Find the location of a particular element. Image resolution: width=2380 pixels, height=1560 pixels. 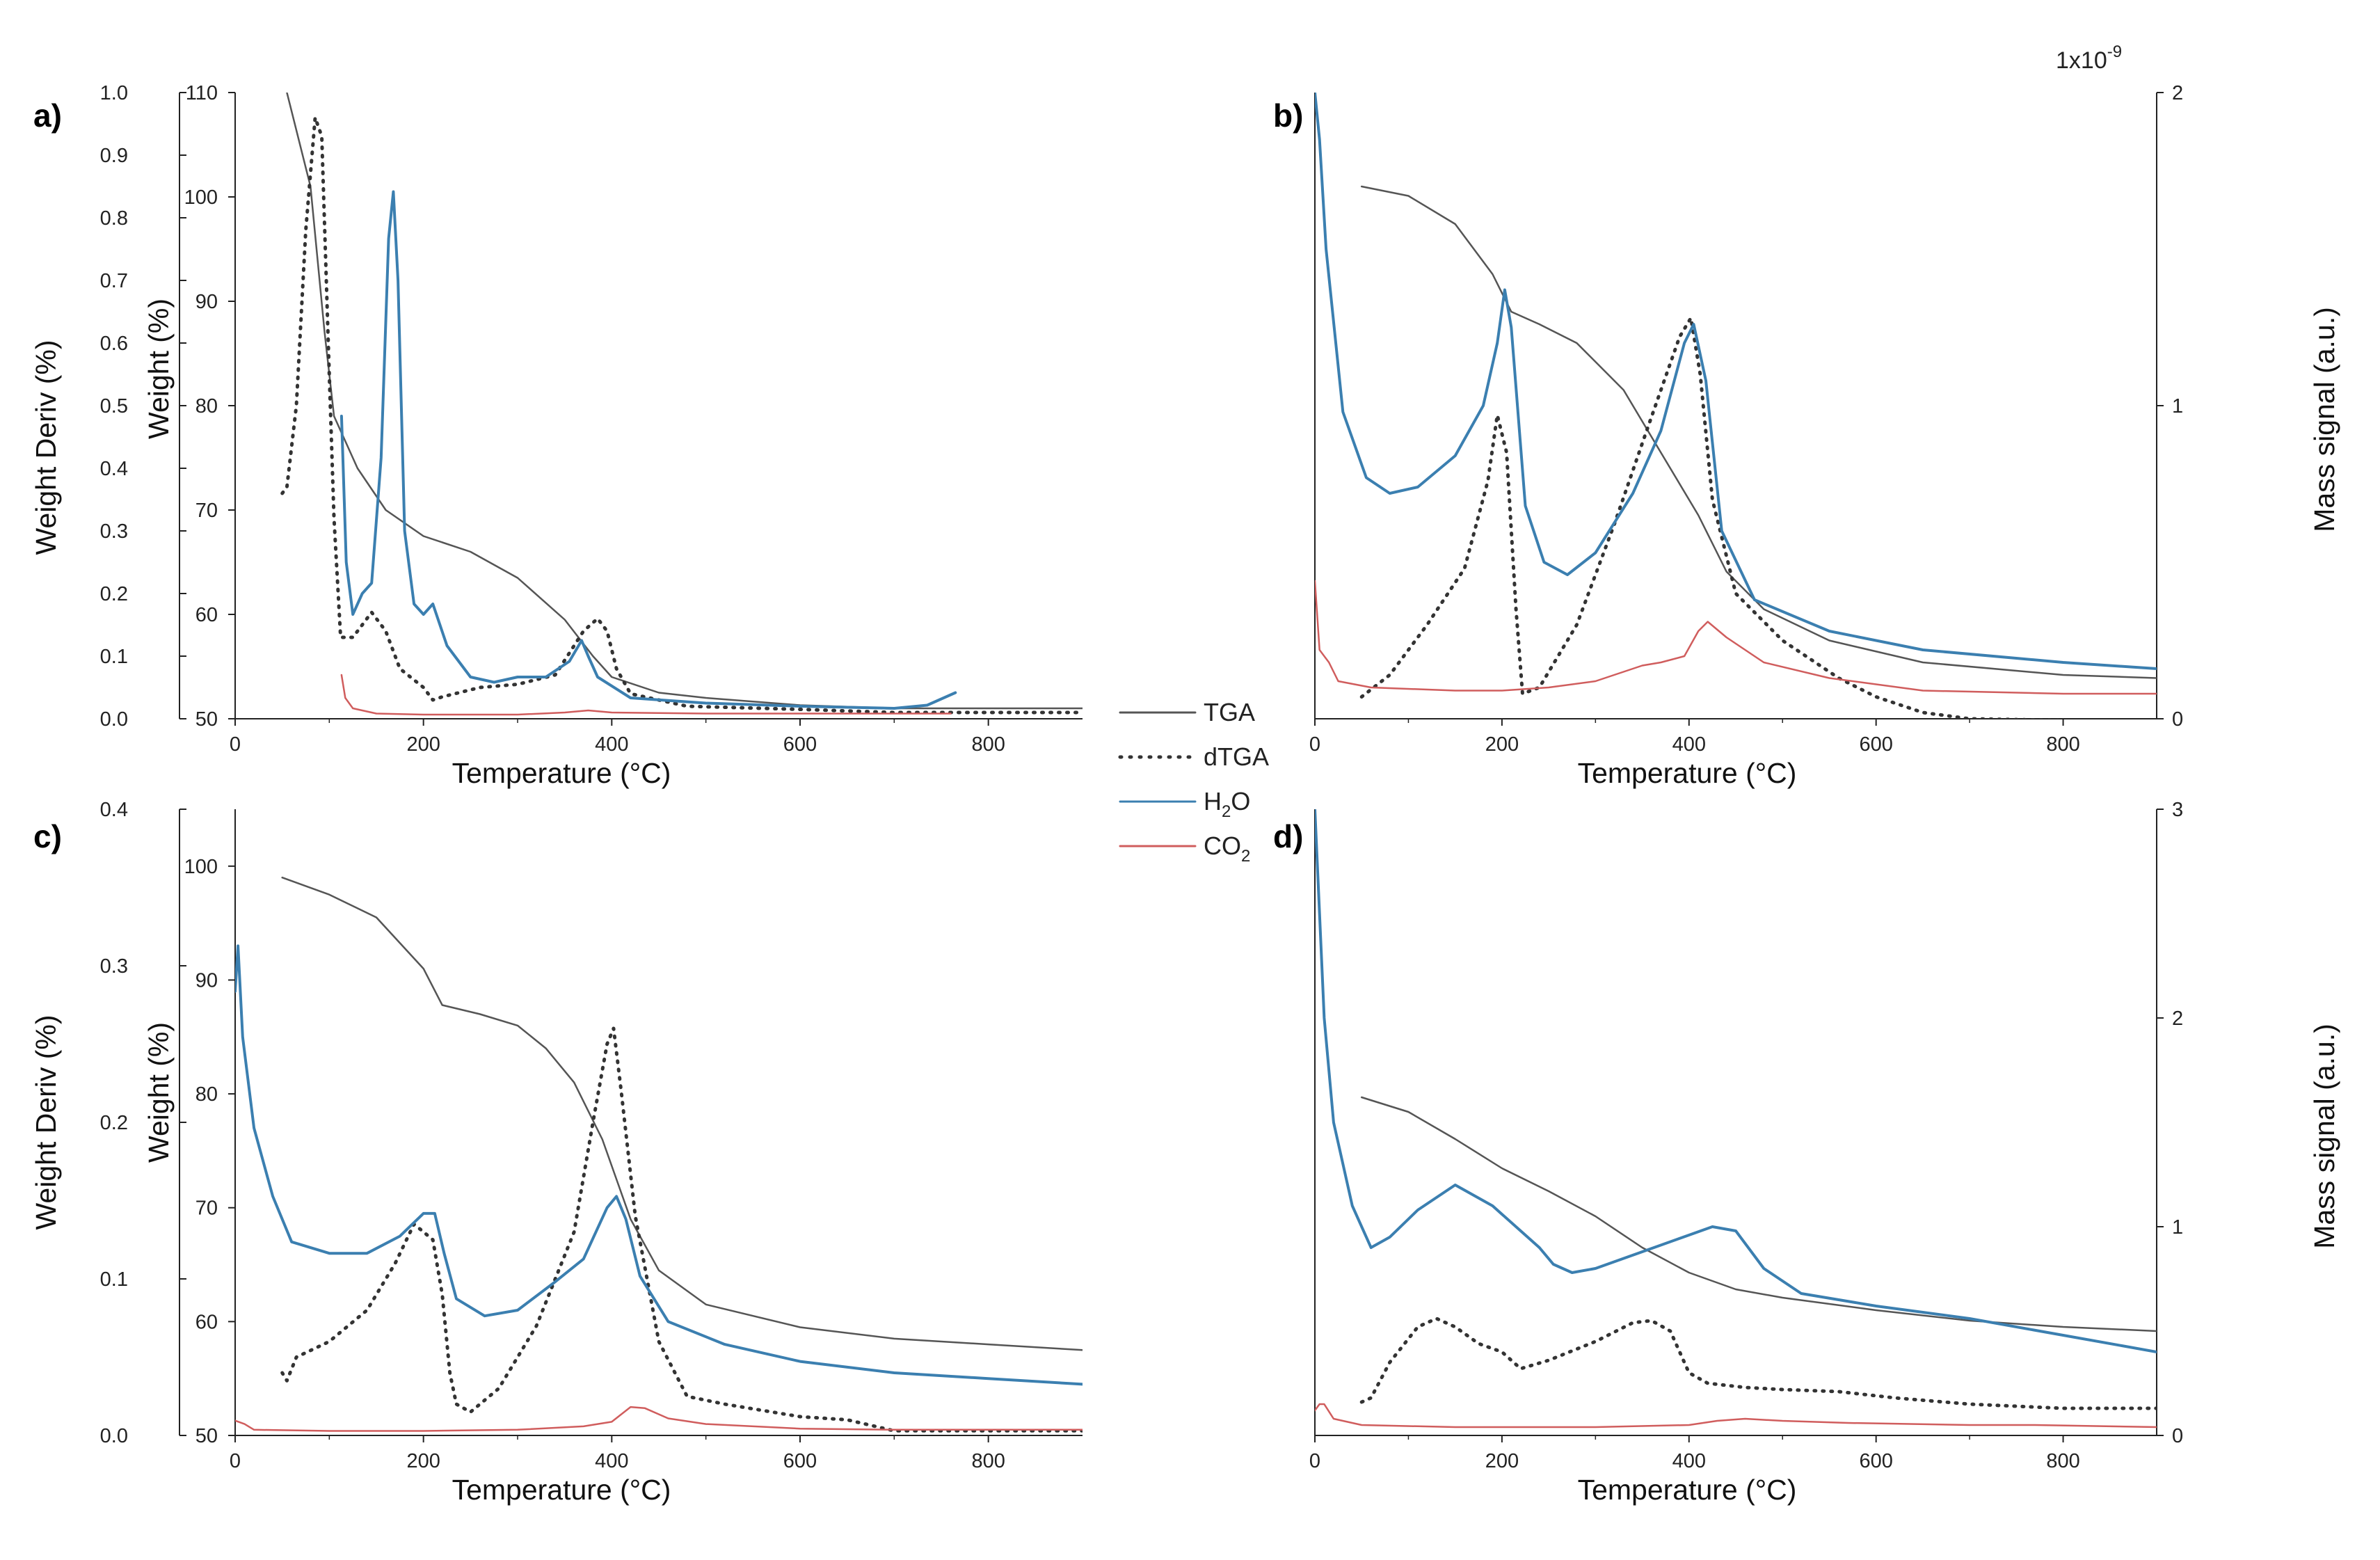

legend-label-dtga: dTGA is located at coordinates (1236, 756).